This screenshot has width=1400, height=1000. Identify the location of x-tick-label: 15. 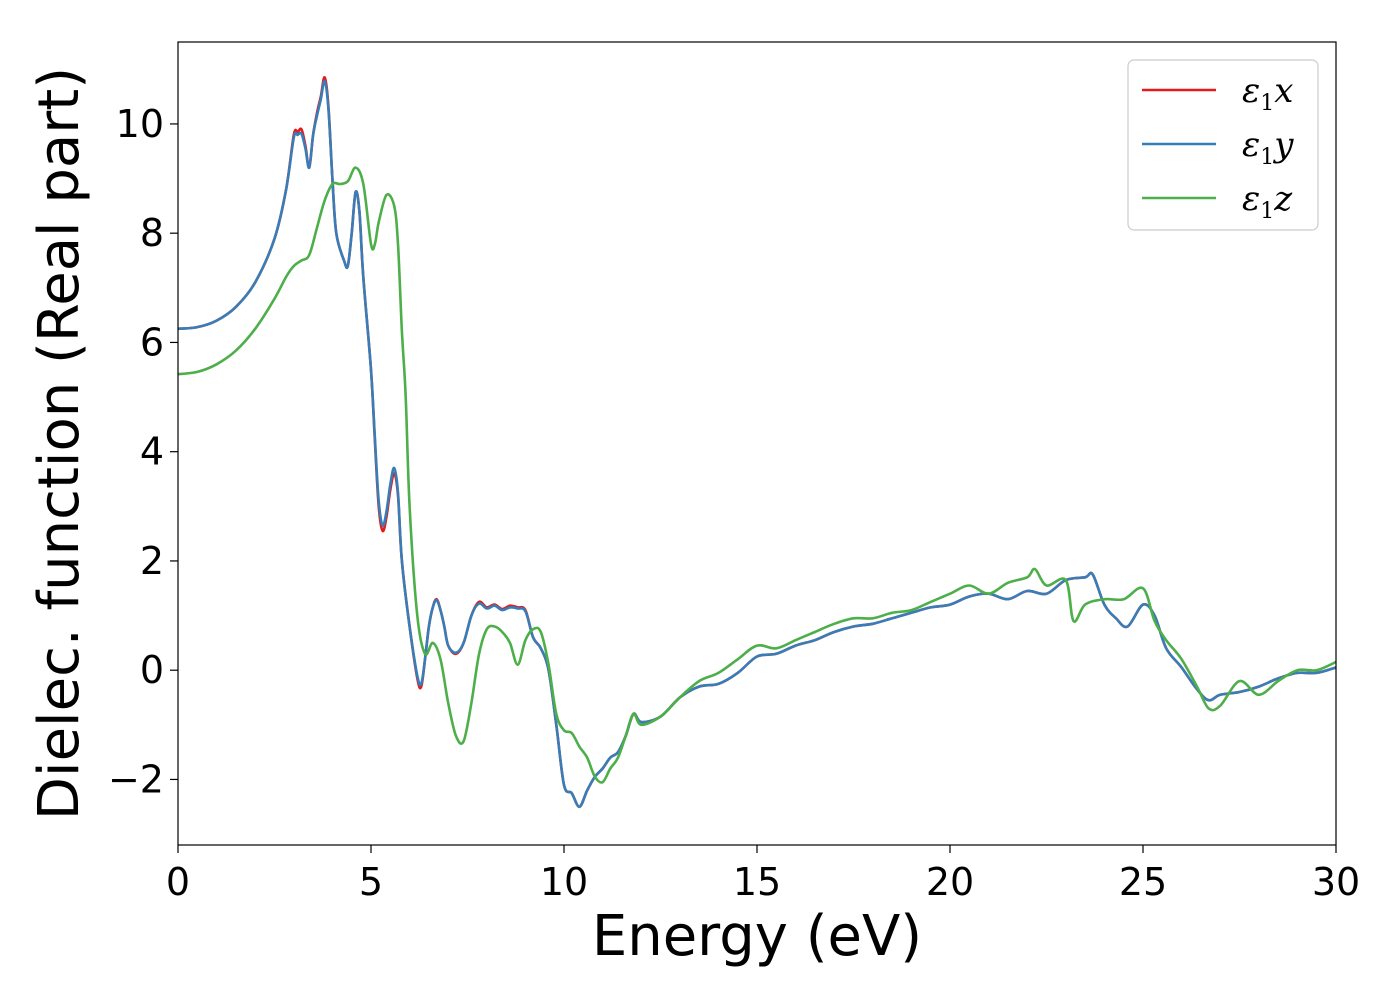
(757, 882).